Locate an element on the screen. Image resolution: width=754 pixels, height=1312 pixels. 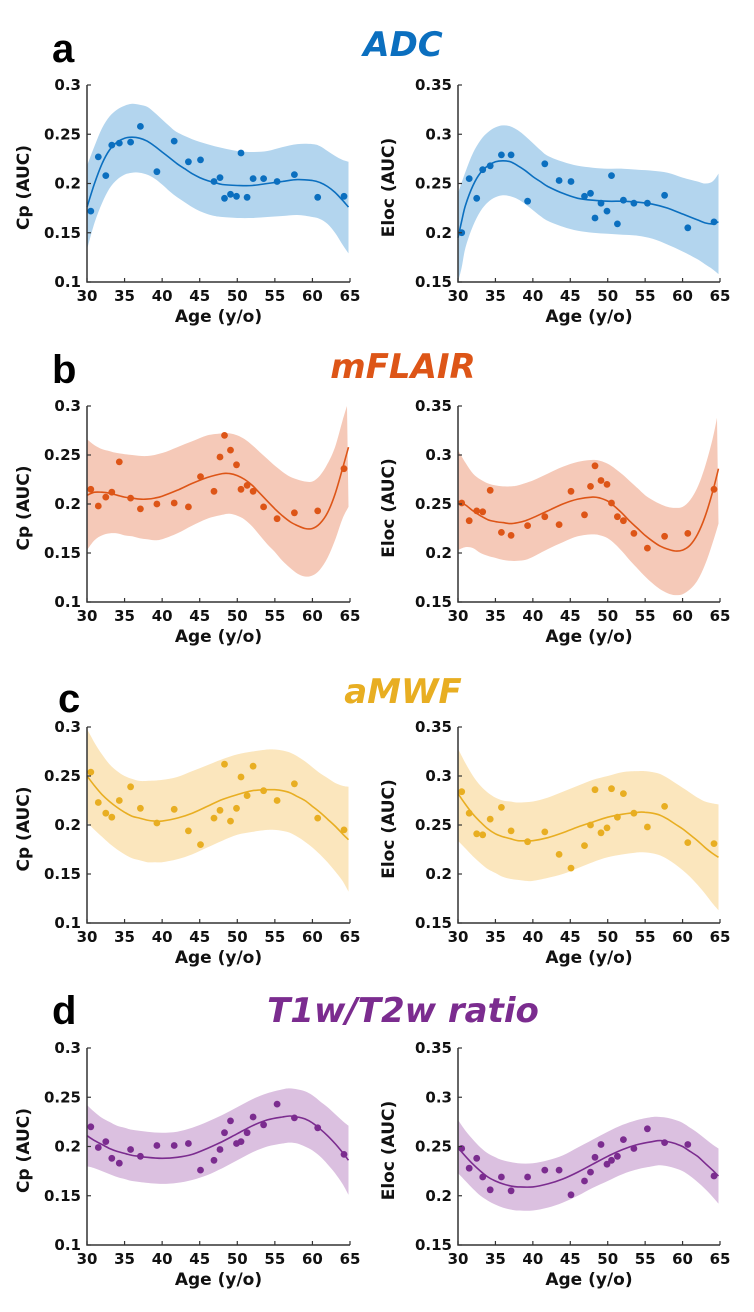
row-c-header: c aMWF is located at coordinates (260, 696).